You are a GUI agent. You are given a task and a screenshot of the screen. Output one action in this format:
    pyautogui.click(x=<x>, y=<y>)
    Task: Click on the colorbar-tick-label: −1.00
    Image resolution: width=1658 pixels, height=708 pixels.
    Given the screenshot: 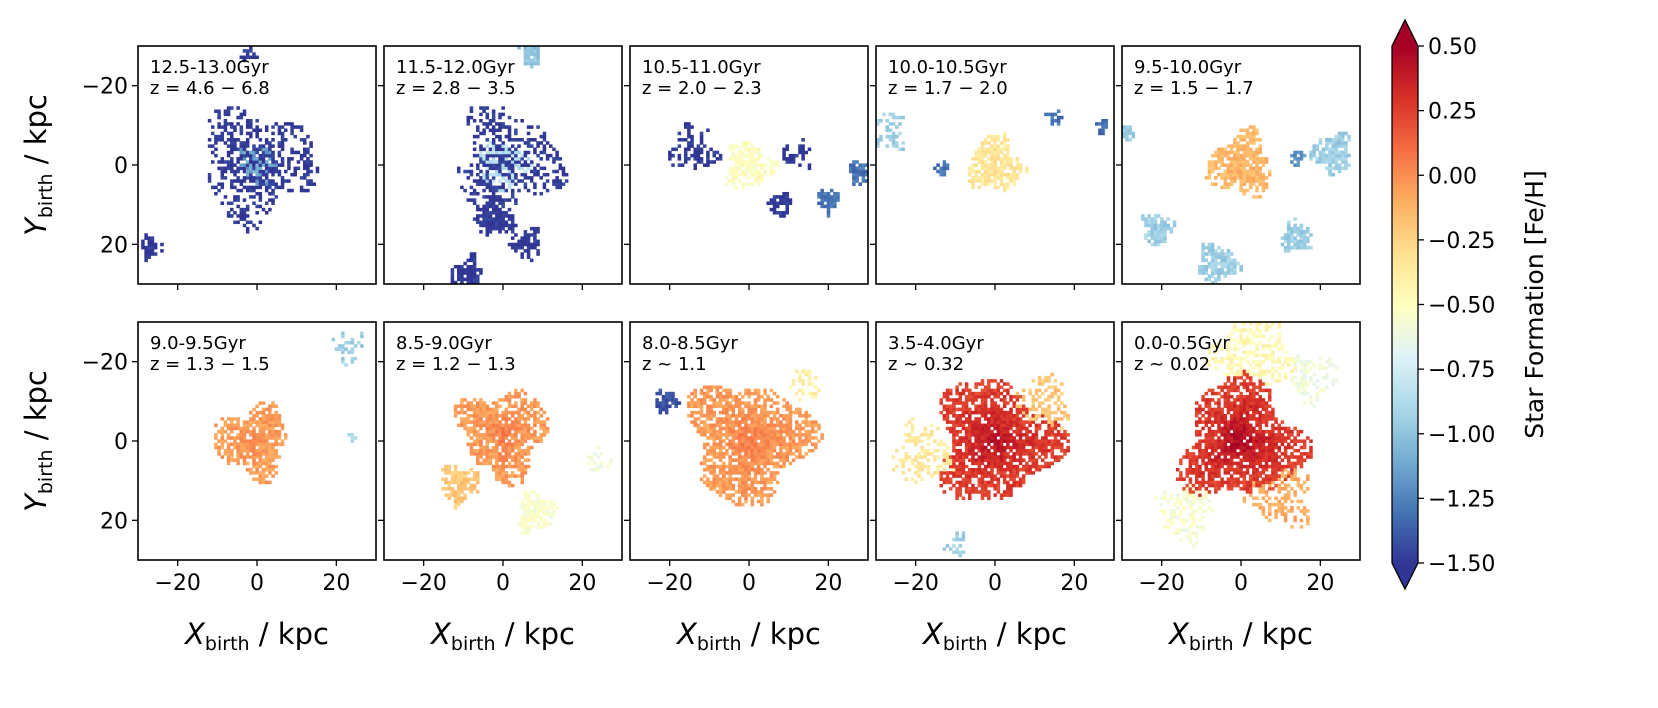 What is the action you would take?
    pyautogui.click(x=1461, y=435)
    